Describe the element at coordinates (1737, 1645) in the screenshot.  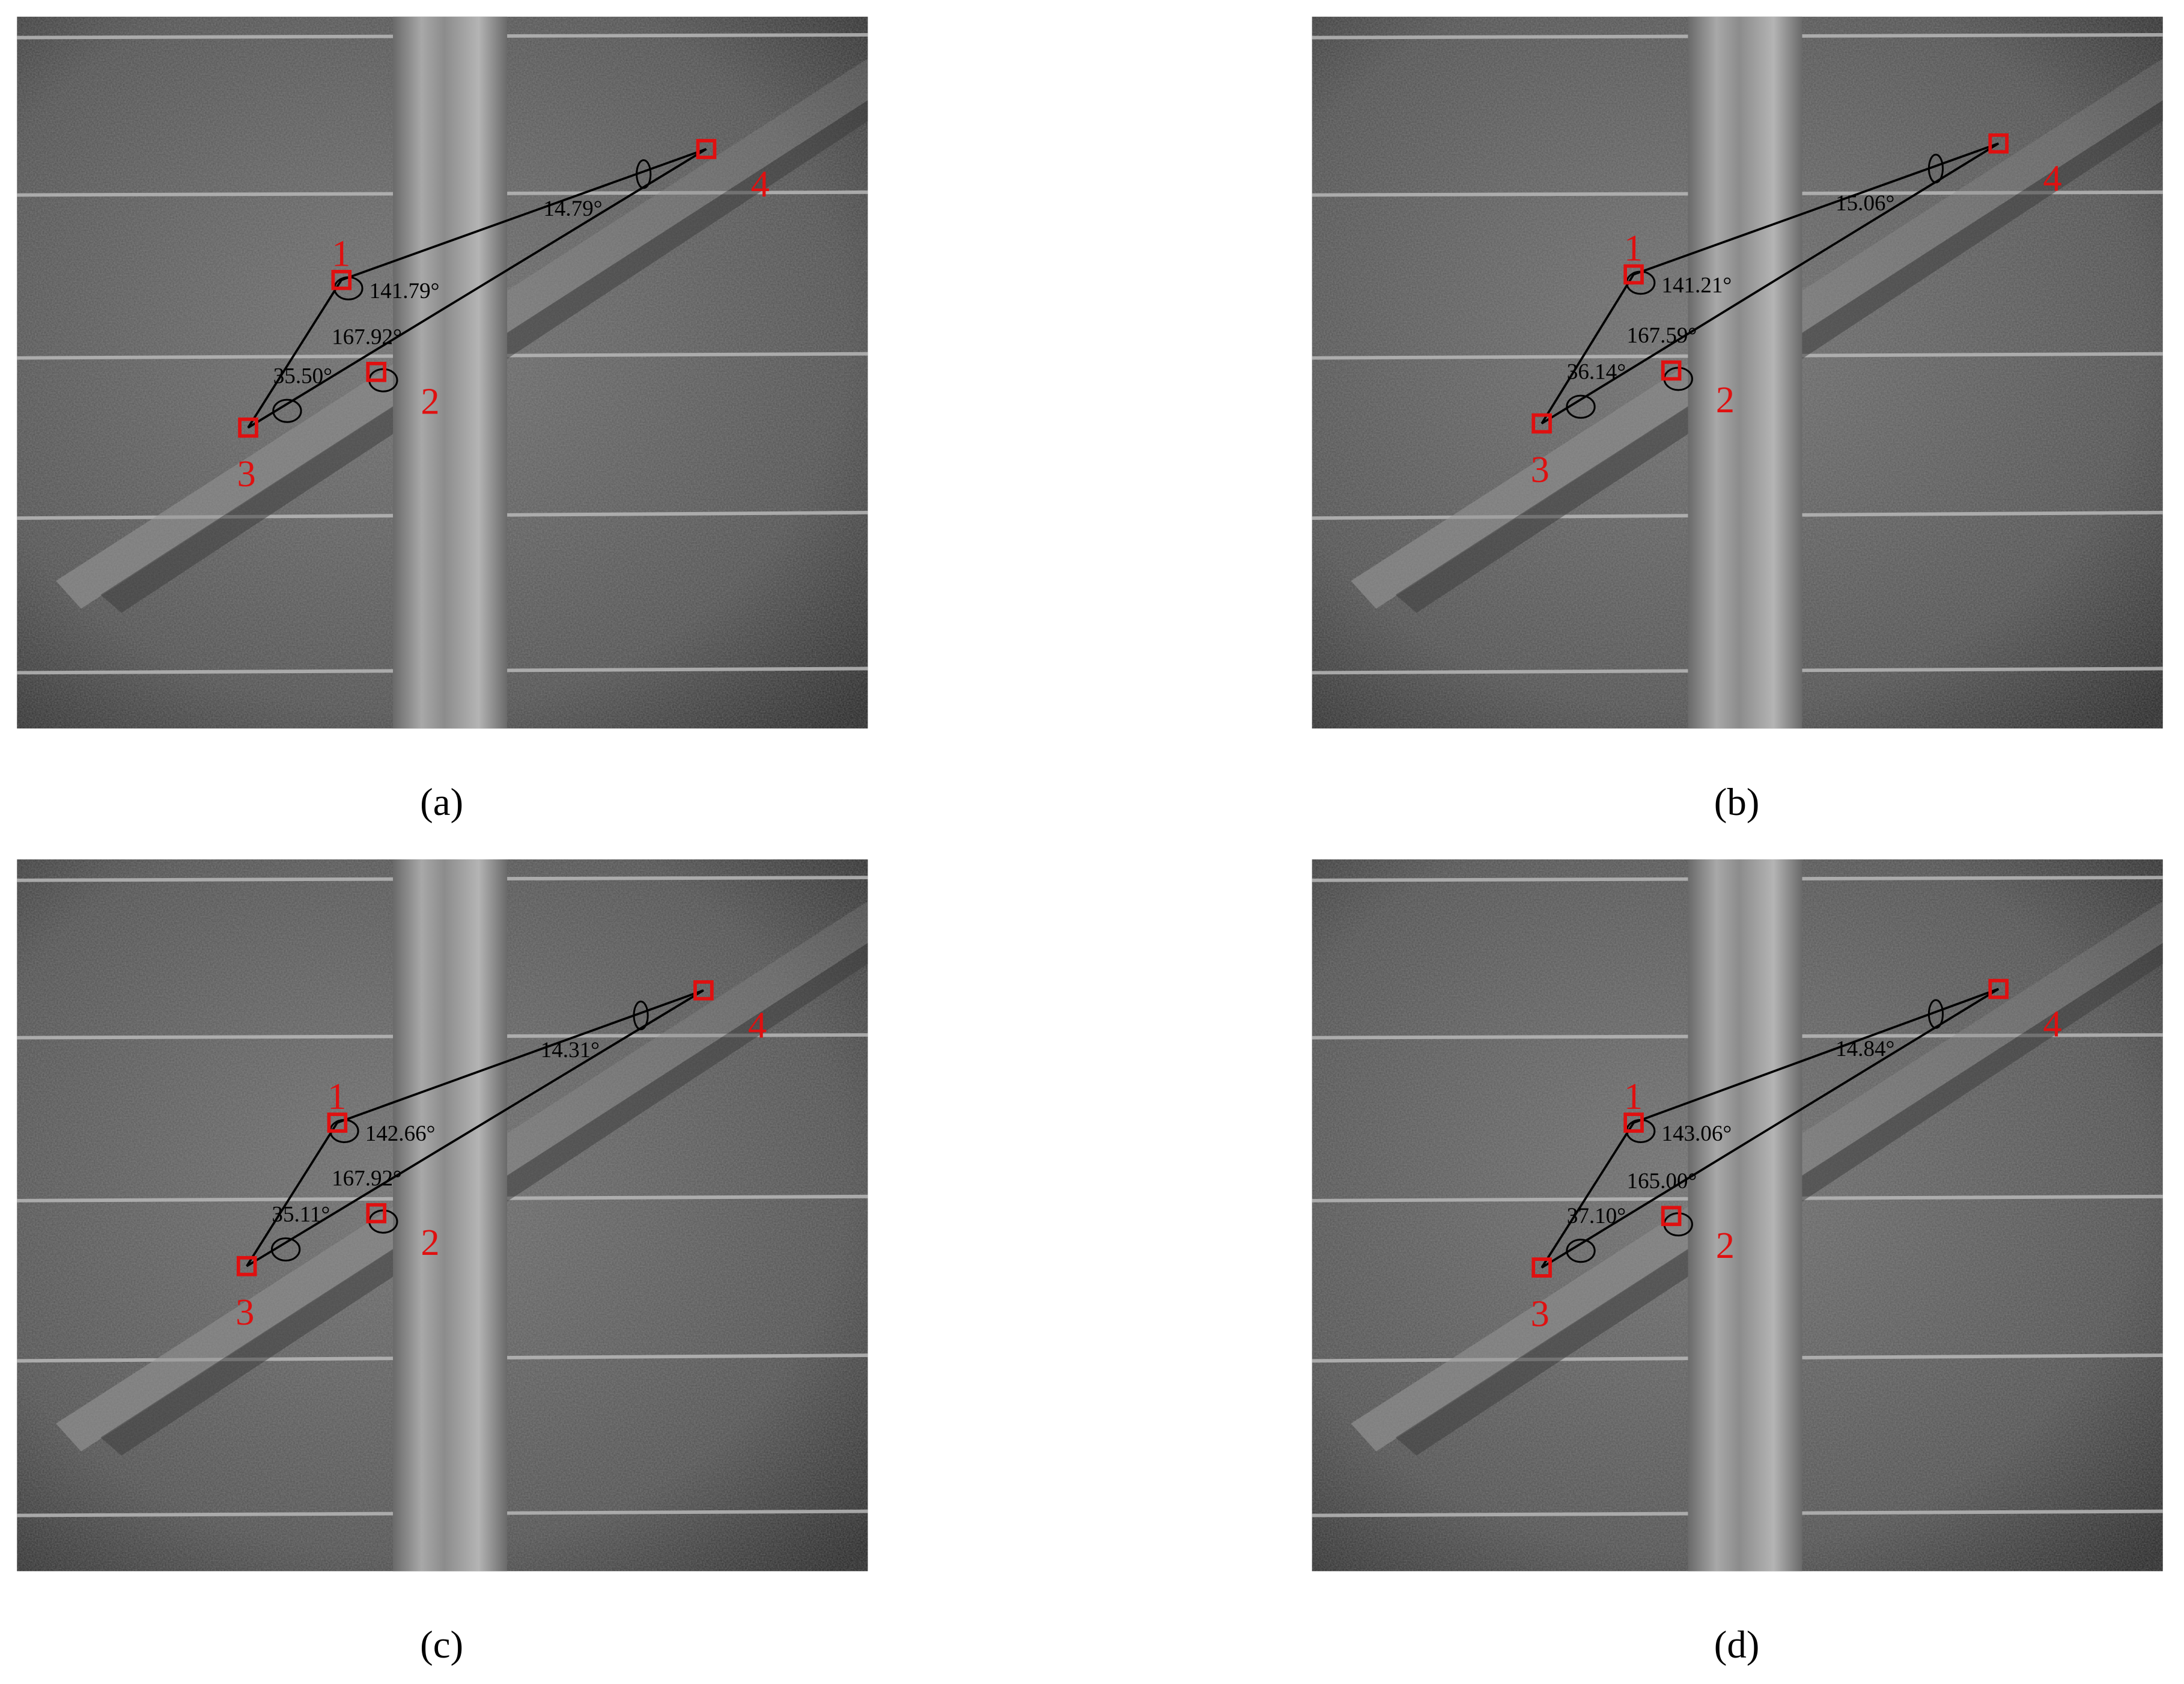
I see `caption: (d)` at that location.